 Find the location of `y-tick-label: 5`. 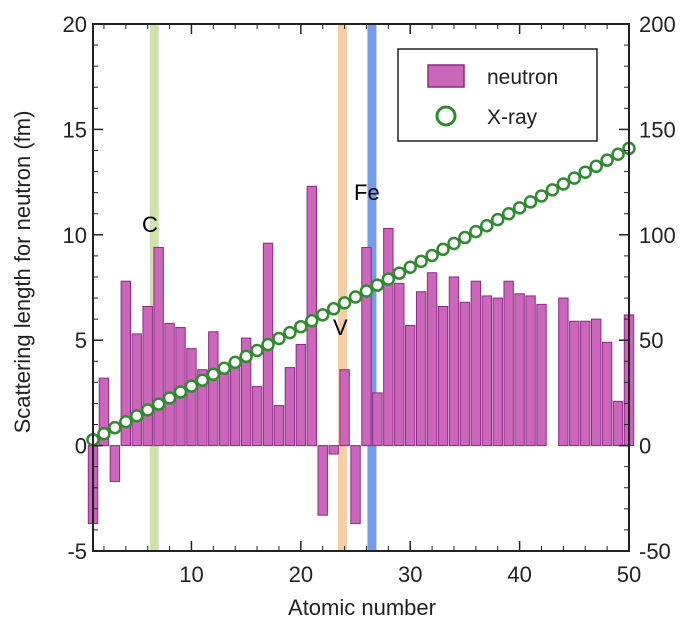

y-tick-label: 5 is located at coordinates (81, 340).